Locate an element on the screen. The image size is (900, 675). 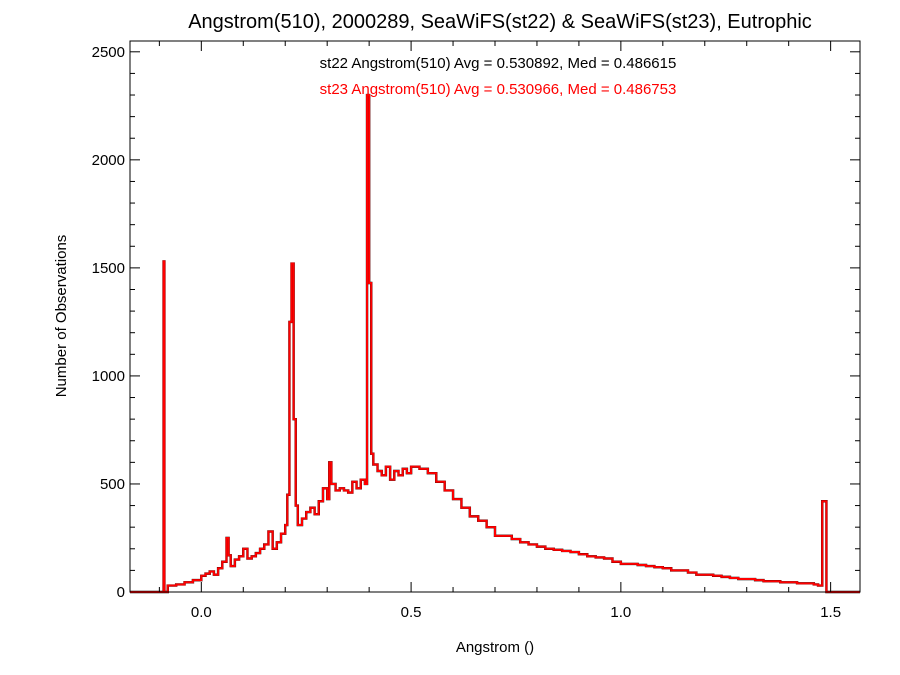
y-tick-label: 2500 is located at coordinates (108, 52).